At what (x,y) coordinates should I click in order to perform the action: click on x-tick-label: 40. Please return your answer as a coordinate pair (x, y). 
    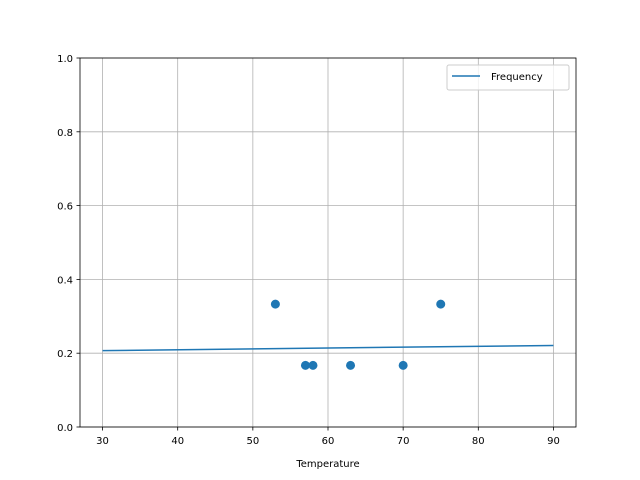
    Looking at the image, I should click on (177, 441).